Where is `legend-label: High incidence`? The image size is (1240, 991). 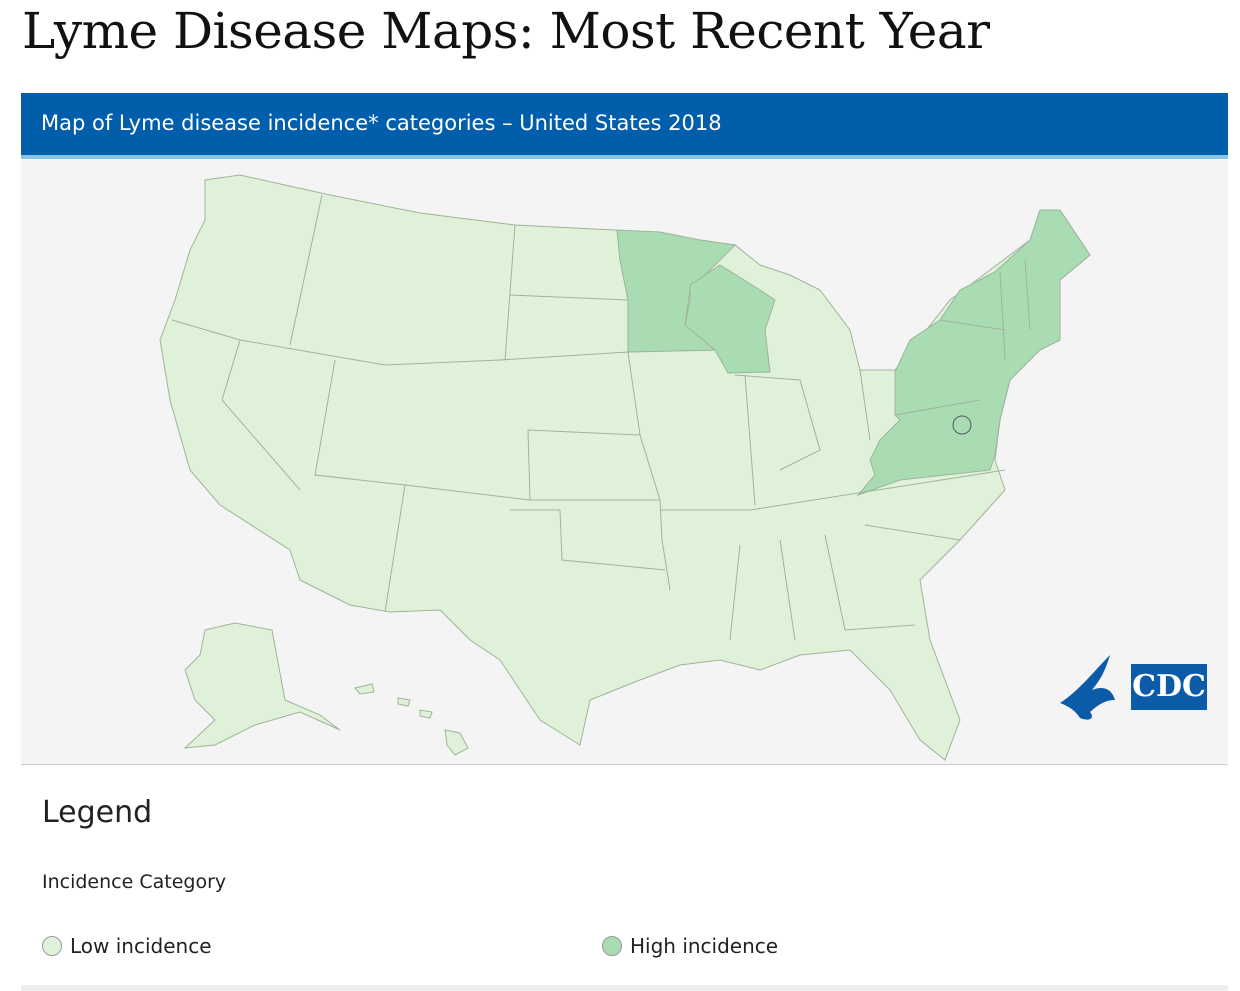
legend-label: High incidence is located at coordinates (704, 946).